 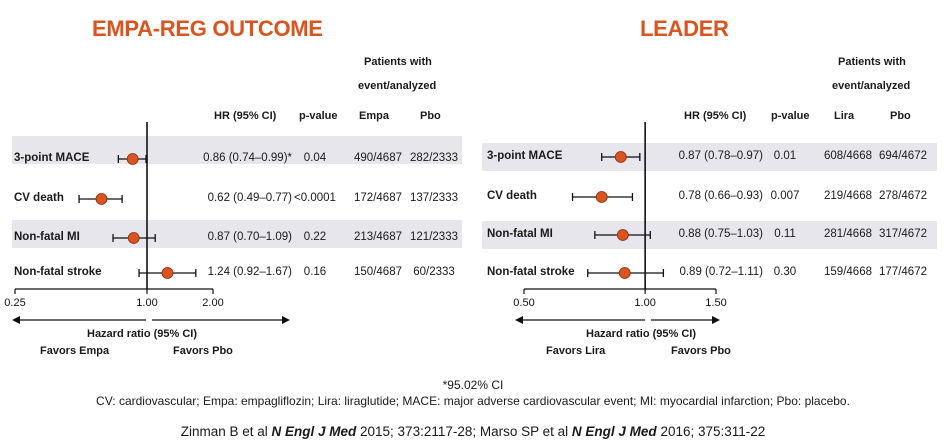 I want to click on left-arrow-right-head, so click(x=286, y=320).